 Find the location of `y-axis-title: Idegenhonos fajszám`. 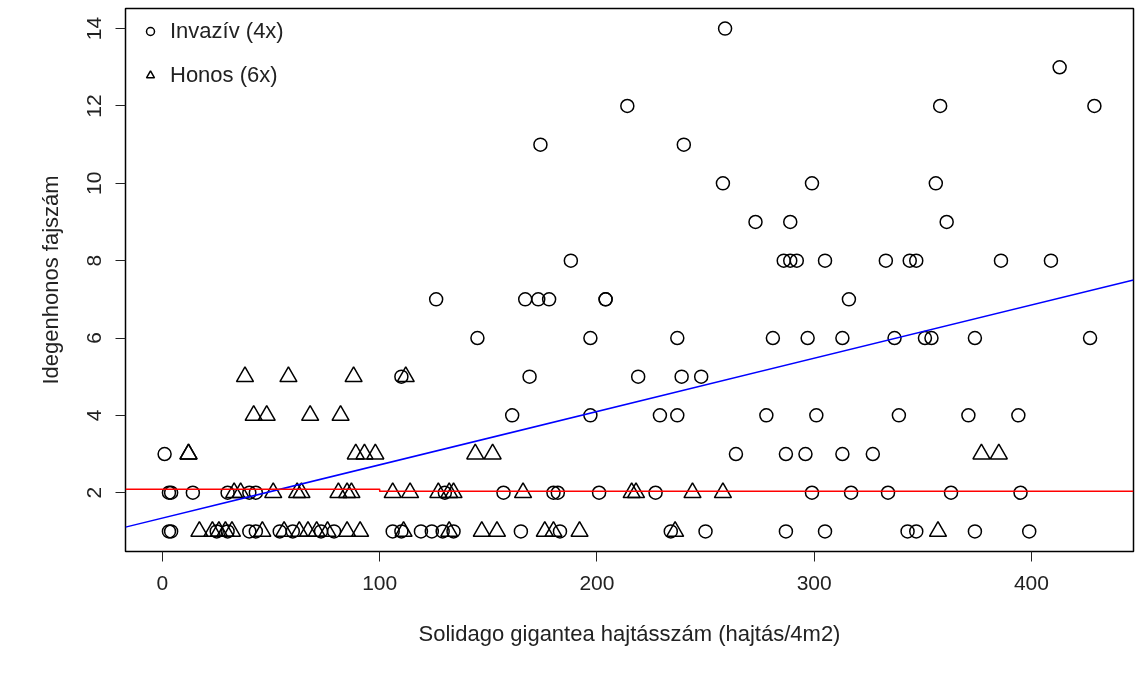

y-axis-title: Idegenhonos fajszám is located at coordinates (50, 280).